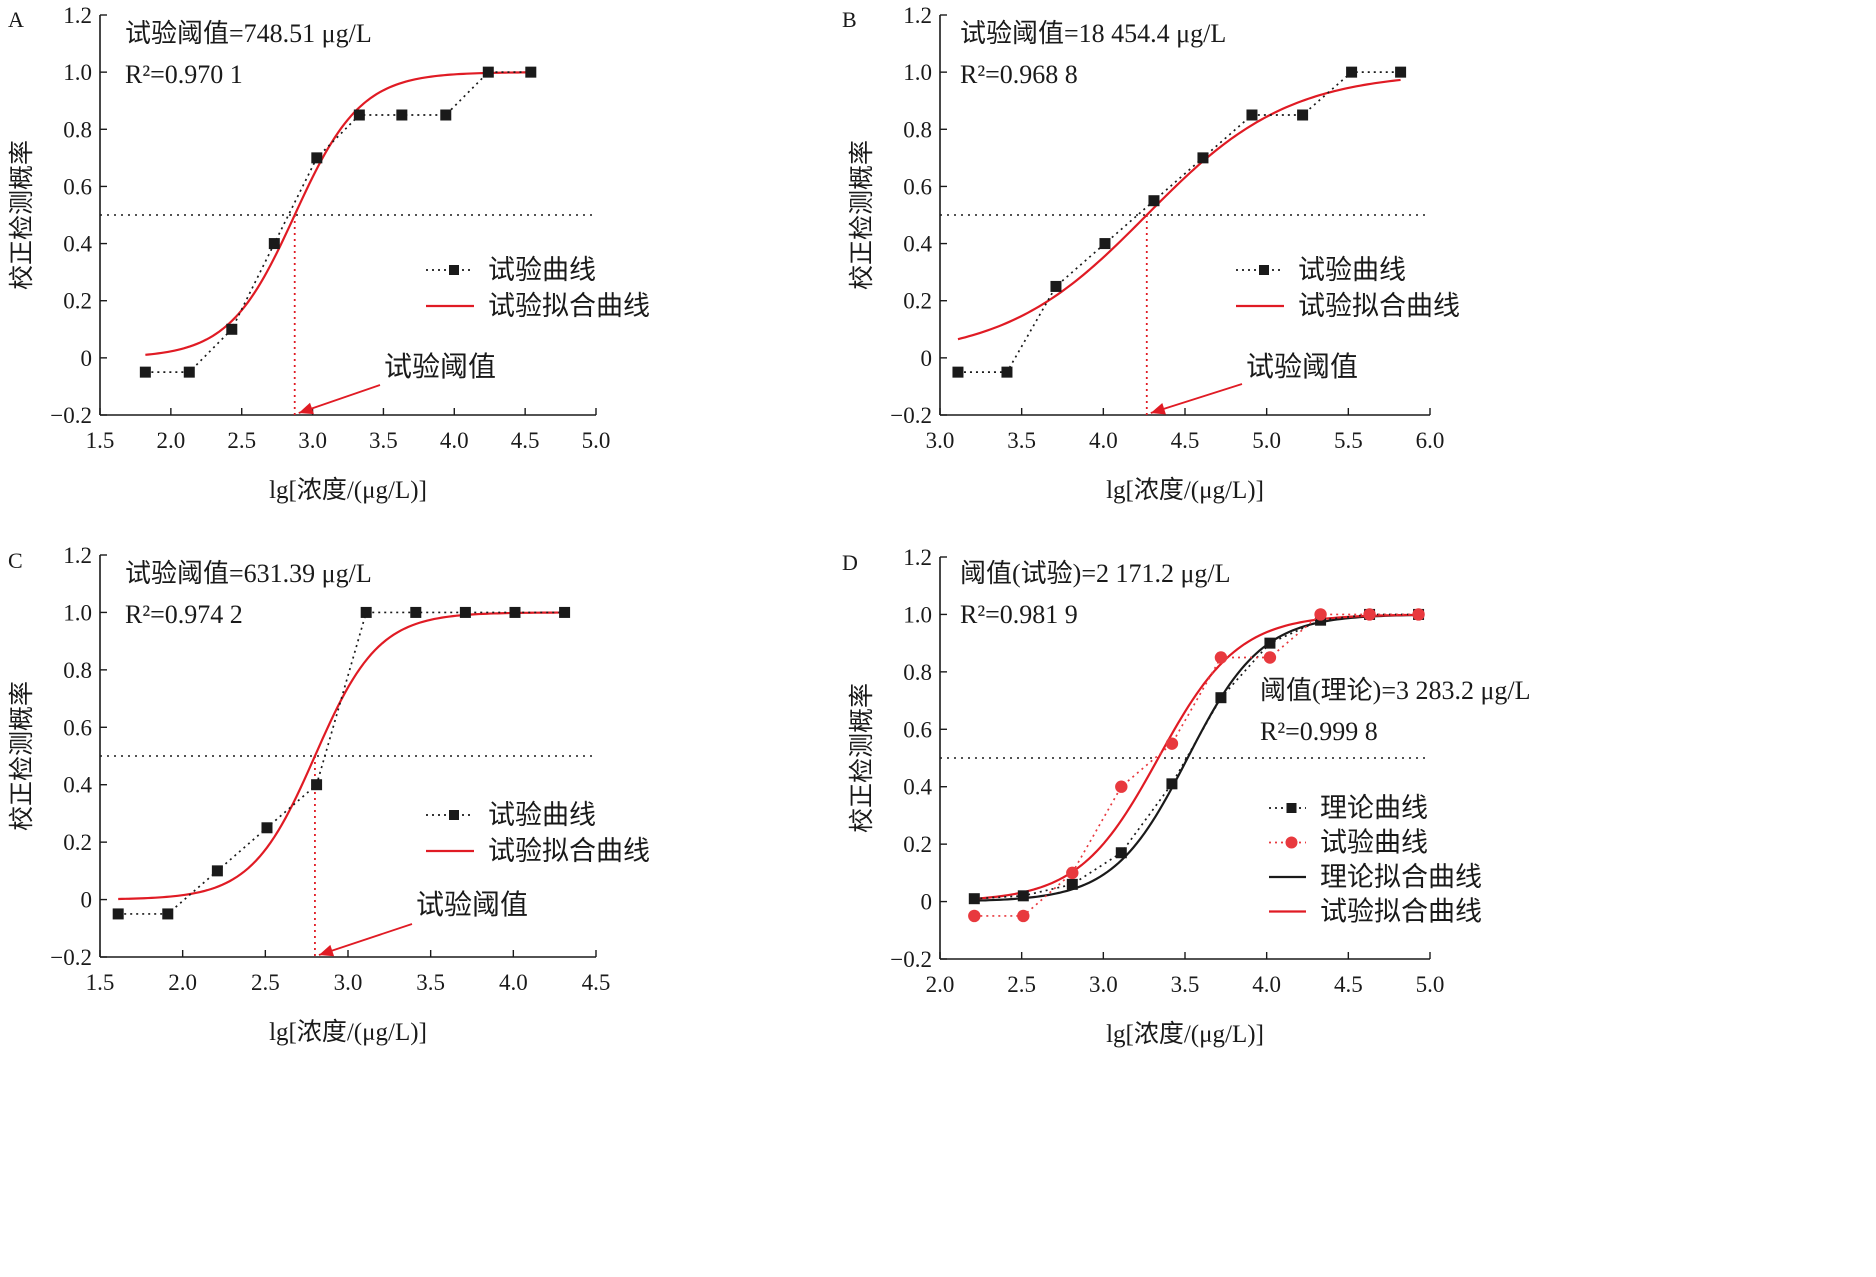 Image resolution: width=1876 pixels, height=1277 pixels. What do you see at coordinates (182, 982) in the screenshot?
I see `x-tick-label: 2.0` at bounding box center [182, 982].